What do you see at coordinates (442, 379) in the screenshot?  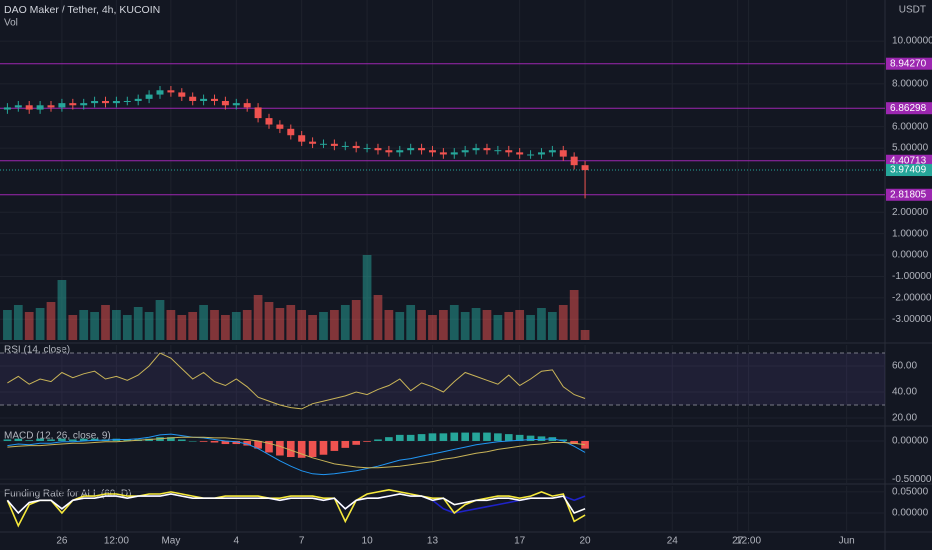 I see `rsi-band` at bounding box center [442, 379].